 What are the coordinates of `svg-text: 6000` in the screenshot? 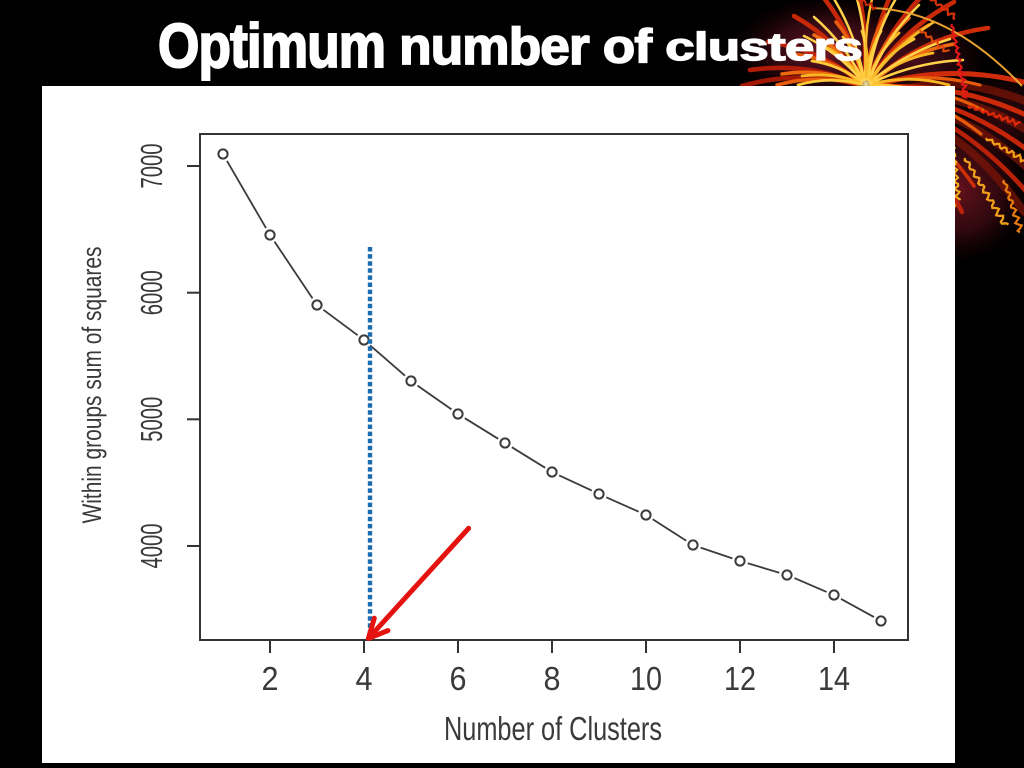 It's located at (151, 292).